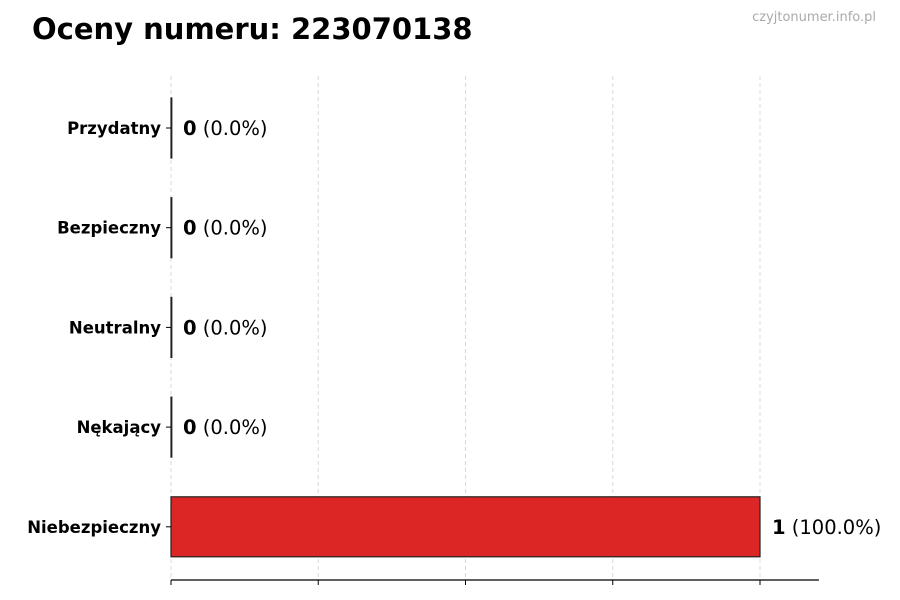  I want to click on watermark: czyjtonumer.info.pl, so click(814, 17).